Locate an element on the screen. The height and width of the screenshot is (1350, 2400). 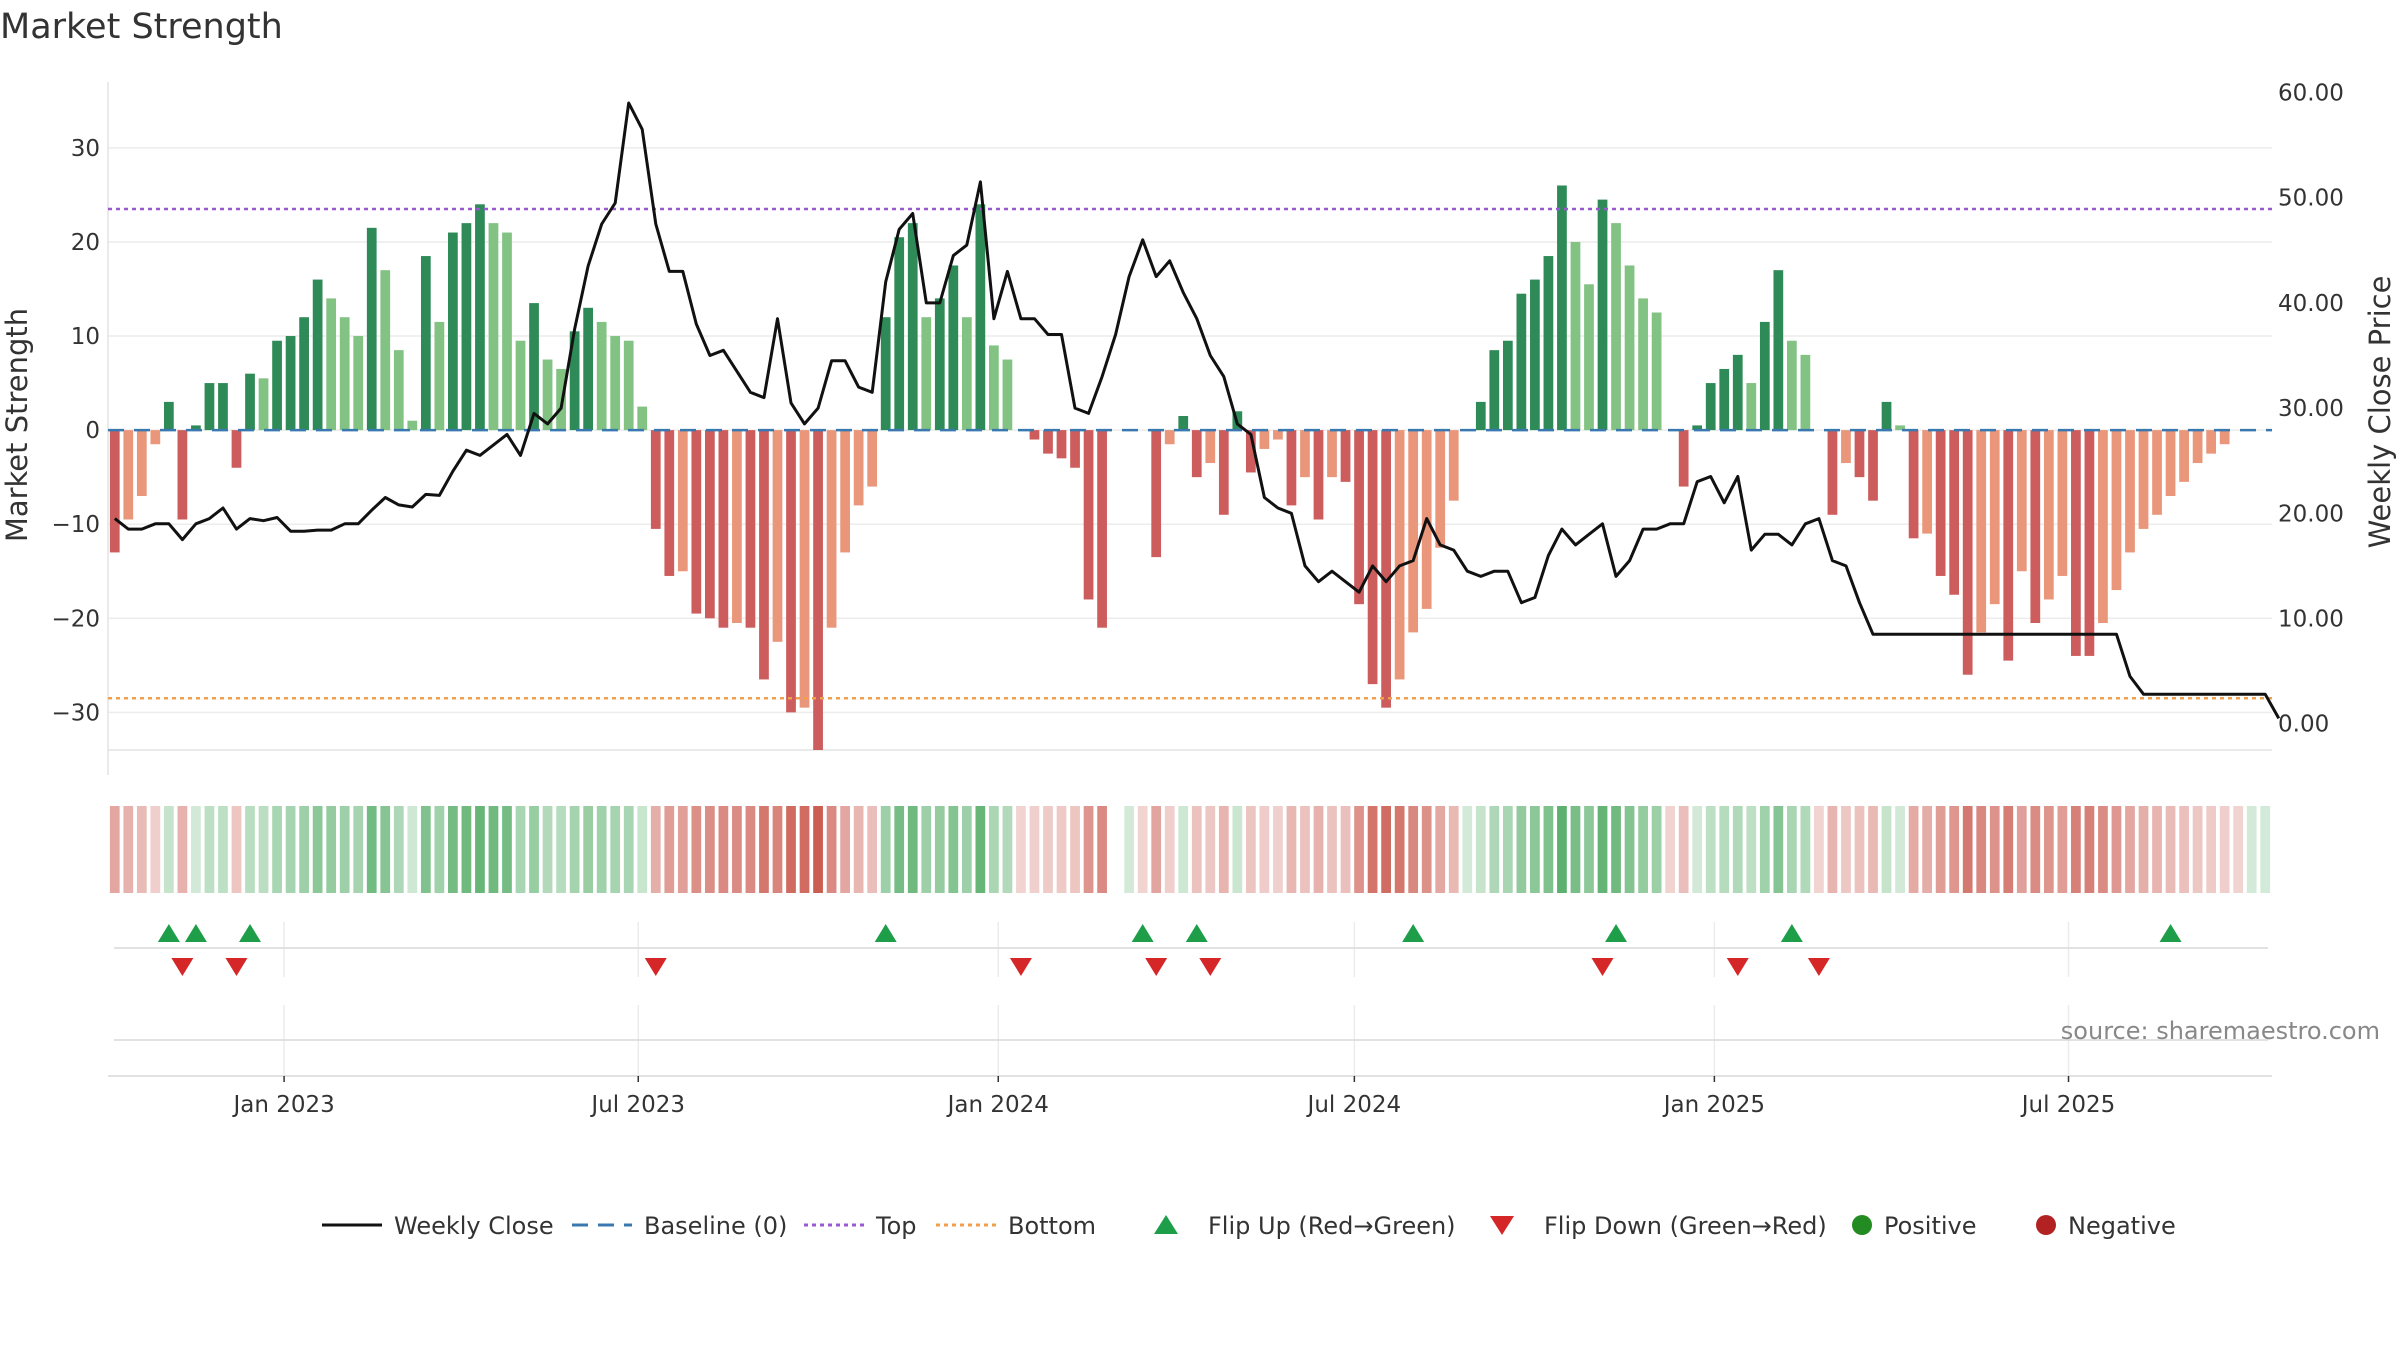
legend-item: Flip Down (Green→Red) is located at coordinates (1658, 1226).